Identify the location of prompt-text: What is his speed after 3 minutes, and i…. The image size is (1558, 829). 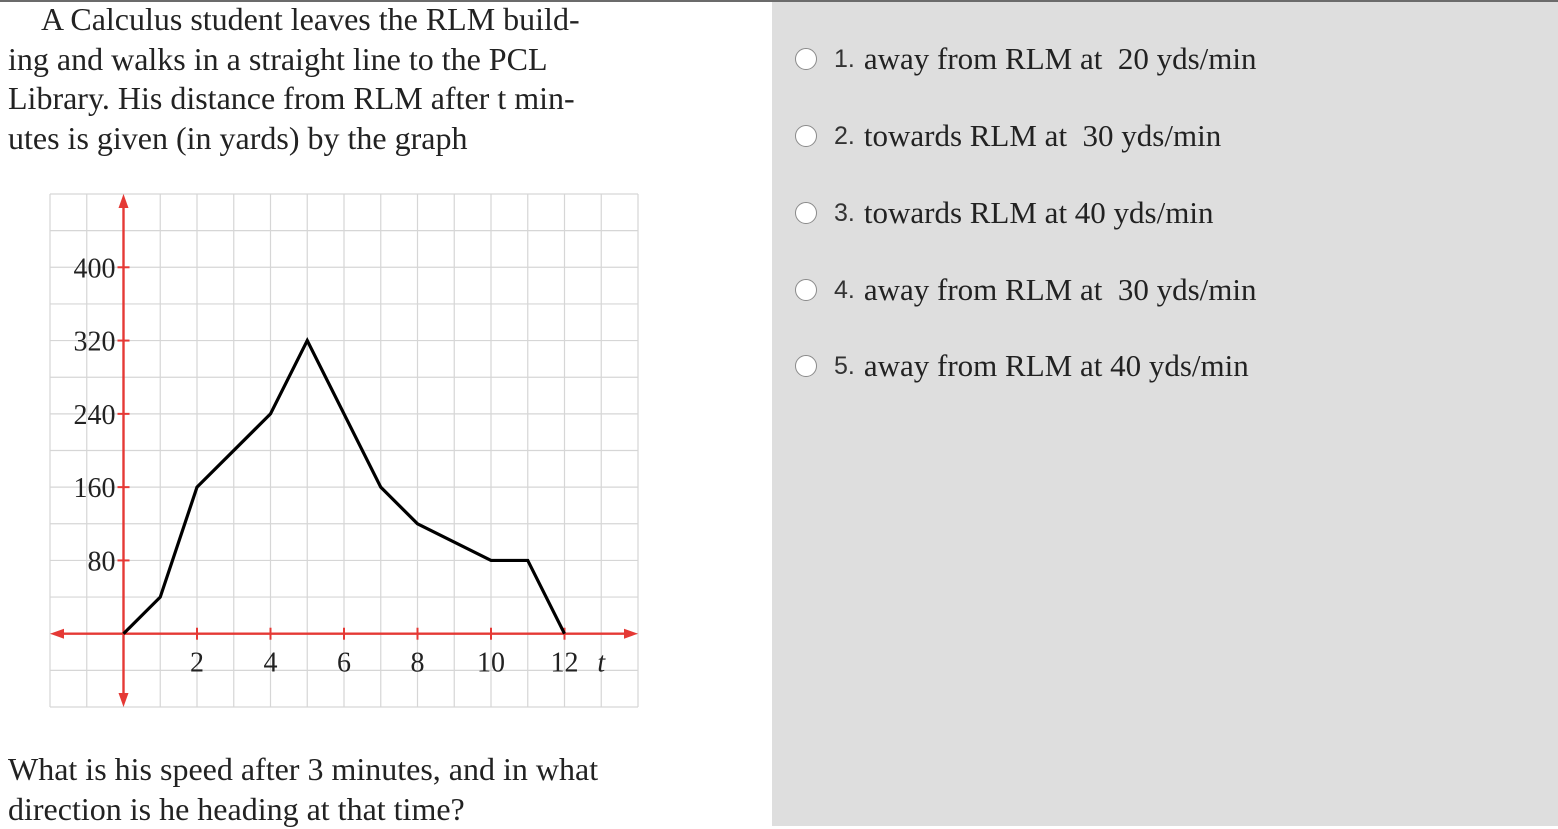
(358, 789).